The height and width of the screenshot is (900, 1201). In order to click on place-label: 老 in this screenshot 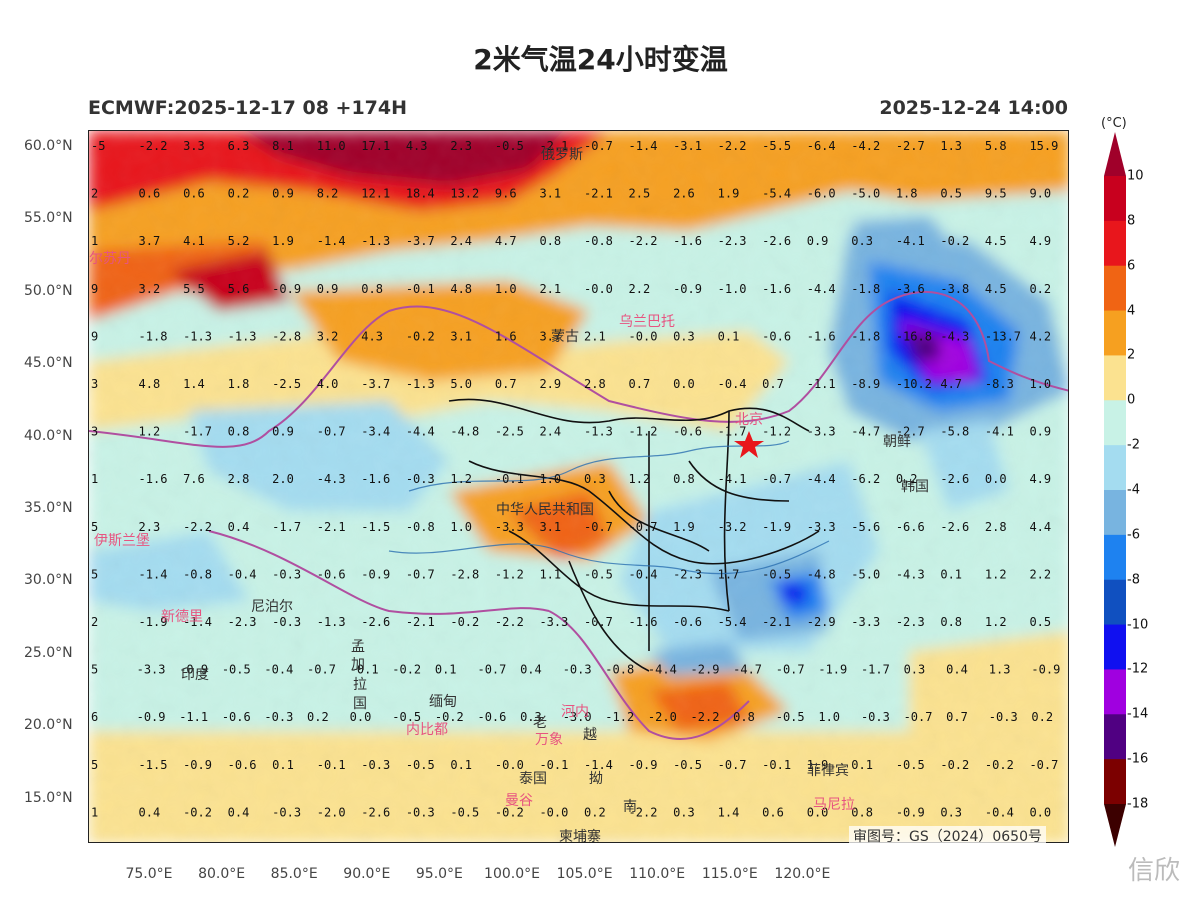, I will do `click(540, 723)`.